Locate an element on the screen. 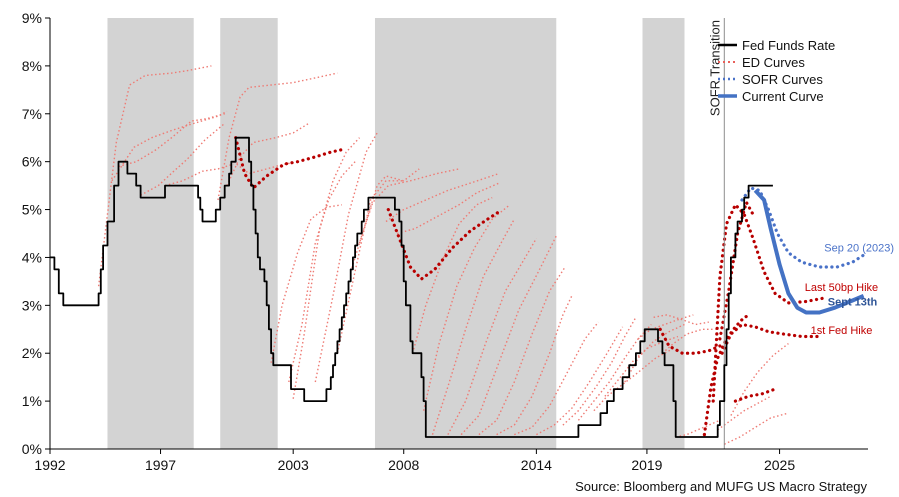 The width and height of the screenshot is (899, 497). x-tick-label: 2025 is located at coordinates (779, 465).